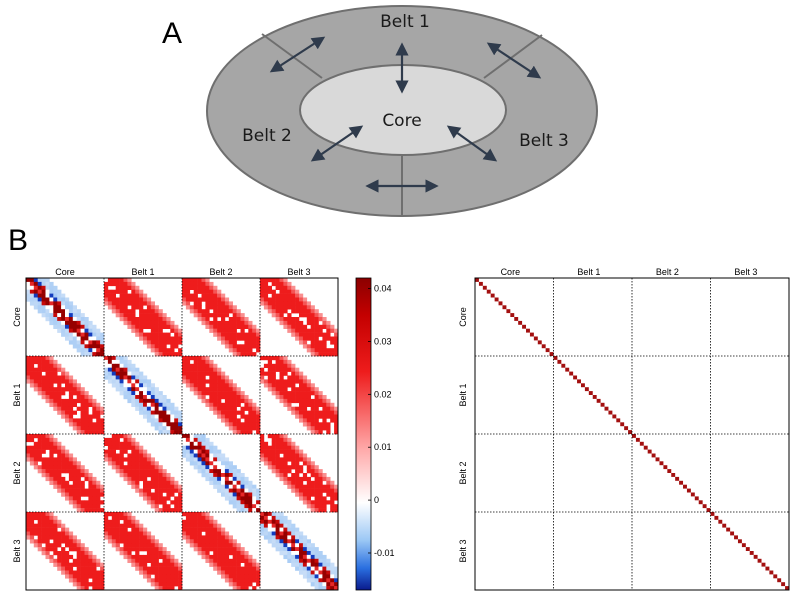 The image size is (798, 609). I want to click on column-block-label: Core, so click(511, 272).